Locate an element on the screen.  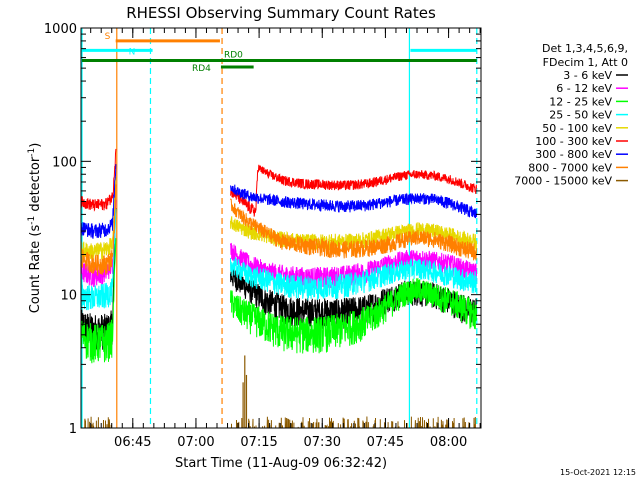
legend-header: Det 1,3,4,5,6,9, is located at coordinates (585, 48).